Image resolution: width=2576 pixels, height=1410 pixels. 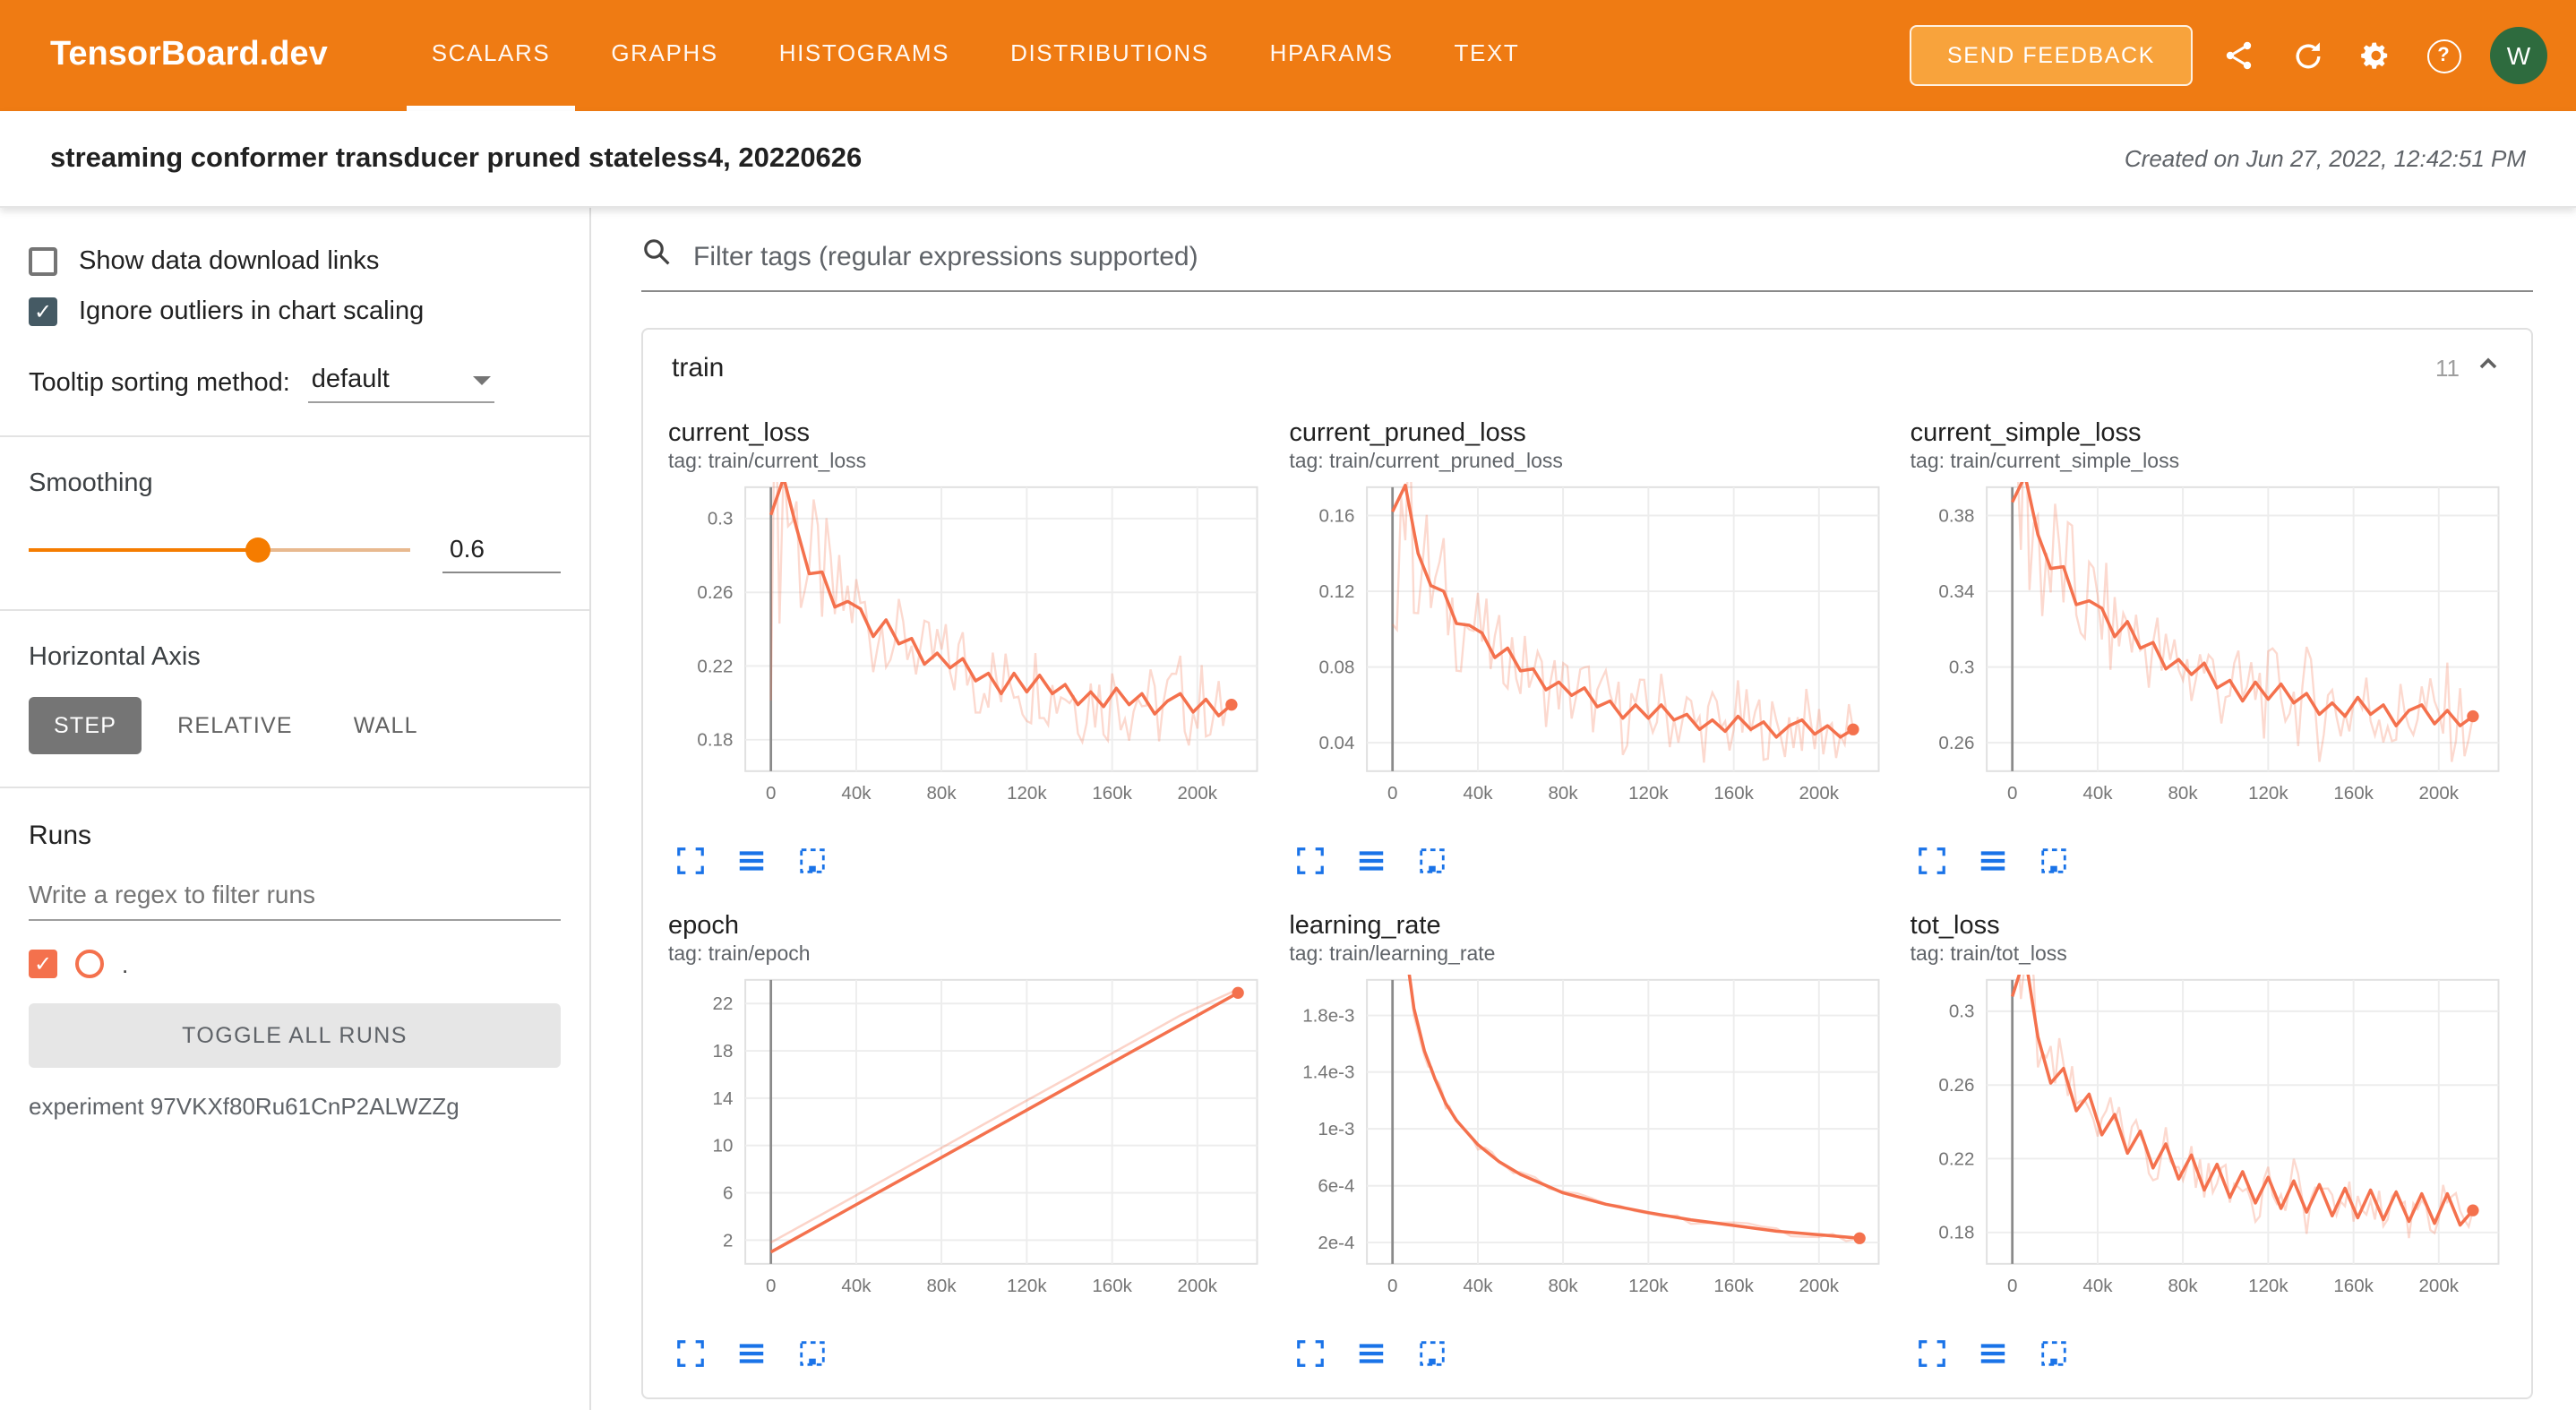 I want to click on svg-text: 0.38, so click(x=1957, y=515).